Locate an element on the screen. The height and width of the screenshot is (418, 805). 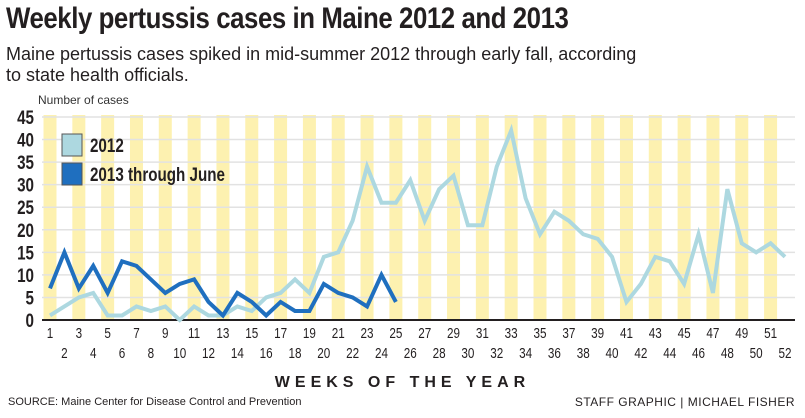
x-tick-label: 45 is located at coordinates (684, 333).